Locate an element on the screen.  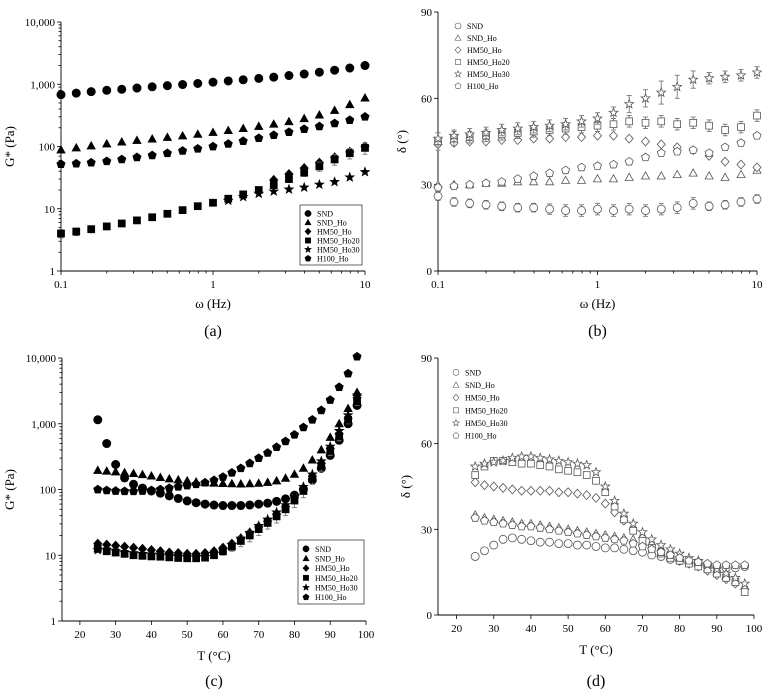
x-tick-label: 30 is located at coordinates (116, 635).